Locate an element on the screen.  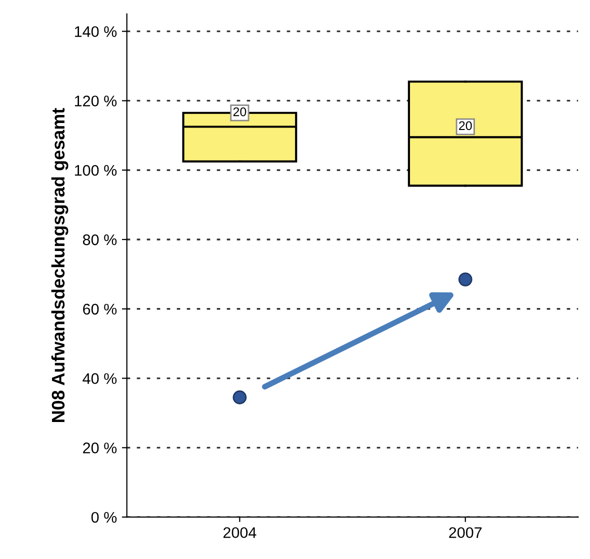
y-tick-label: 60 % is located at coordinates (100, 309).